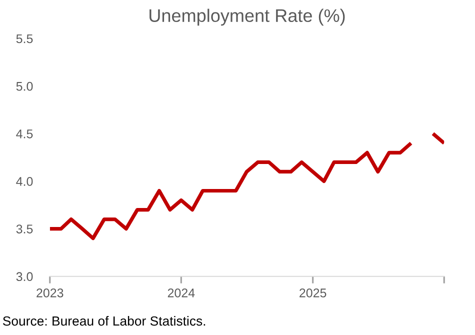  Describe the element at coordinates (50, 293) in the screenshot. I see `x-tick-label: 2023` at that location.